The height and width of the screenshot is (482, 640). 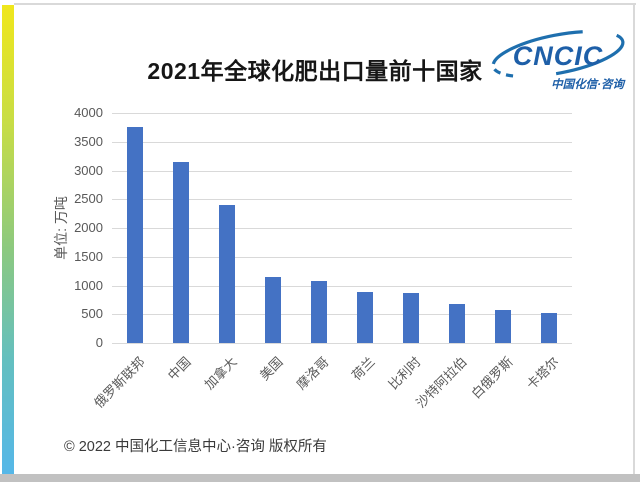 What do you see at coordinates (88, 227) in the screenshot?
I see `y-tick-label-2000: 2000` at bounding box center [88, 227].